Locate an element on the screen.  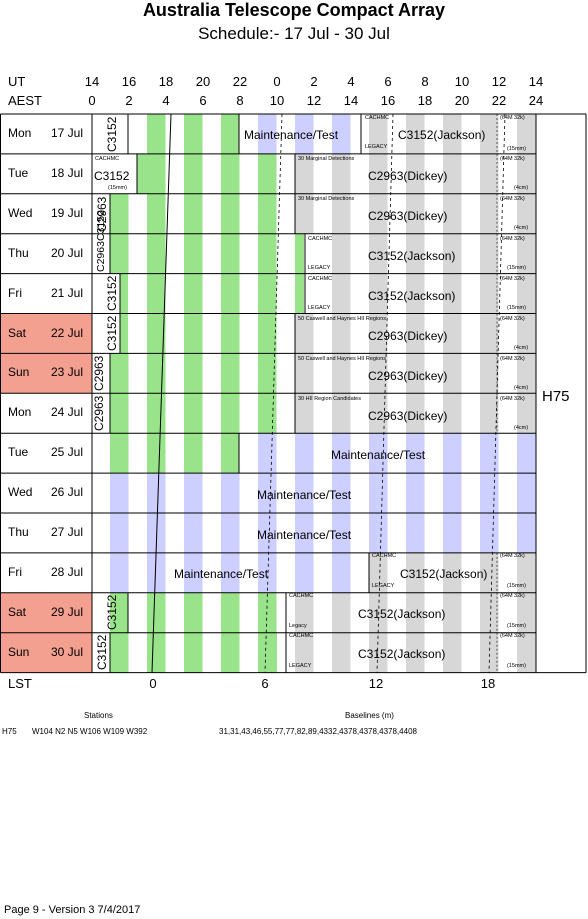
weekend-cell is located at coordinates (46, 612).